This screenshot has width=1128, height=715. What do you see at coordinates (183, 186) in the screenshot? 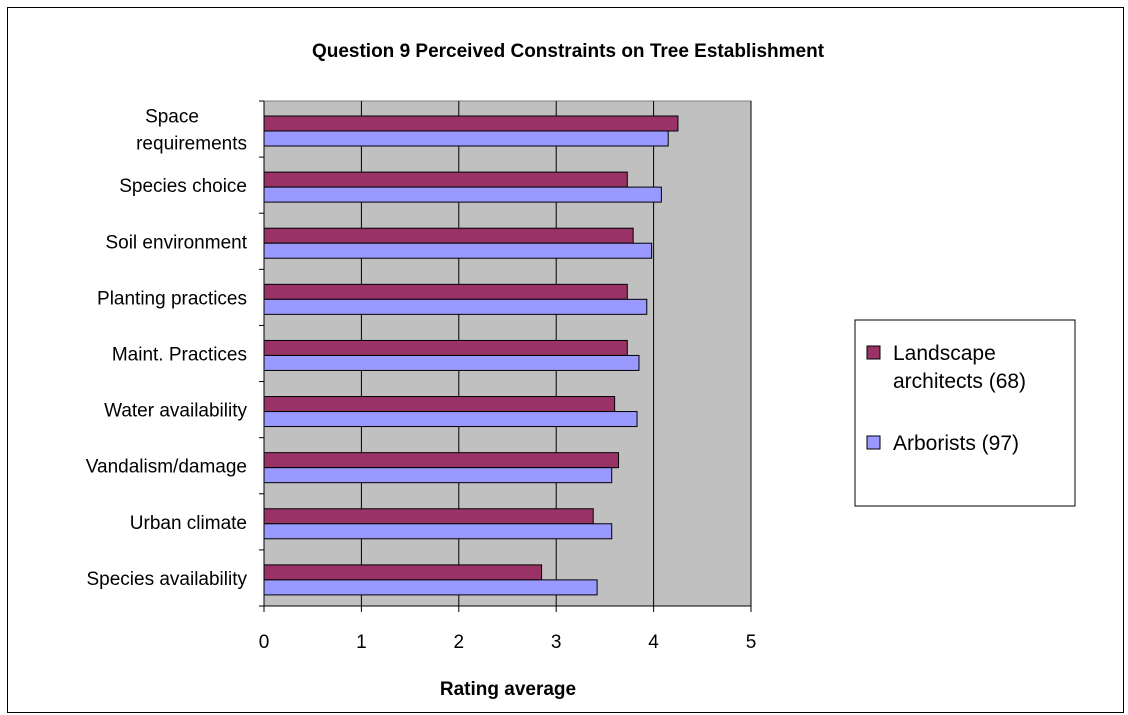
I see `category-label: Species choice` at bounding box center [183, 186].